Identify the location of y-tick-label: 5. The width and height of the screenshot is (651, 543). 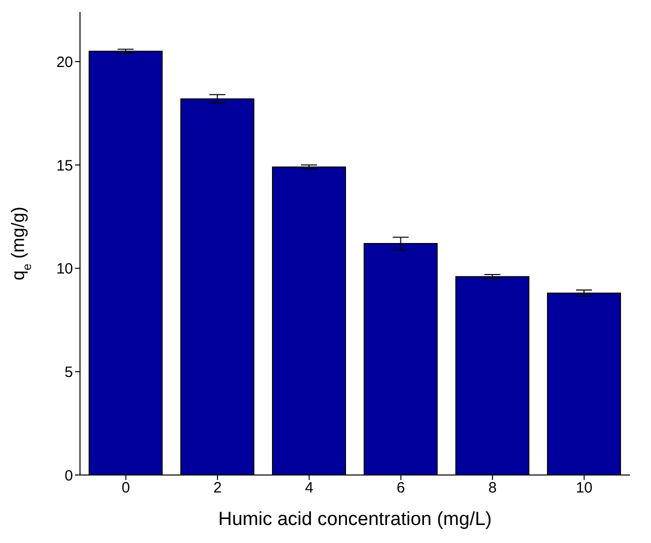
(68, 372).